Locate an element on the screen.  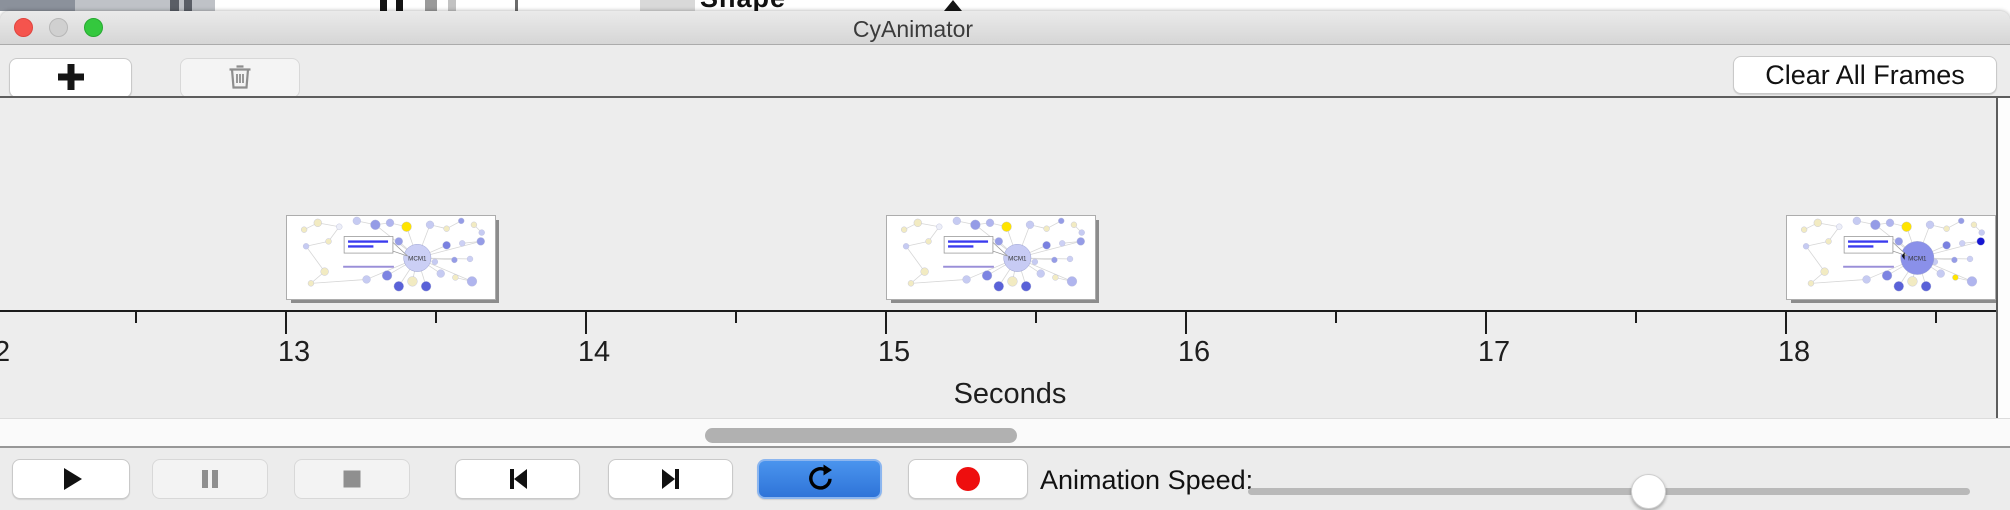
ruler-tick-label: 17 is located at coordinates (1494, 352).